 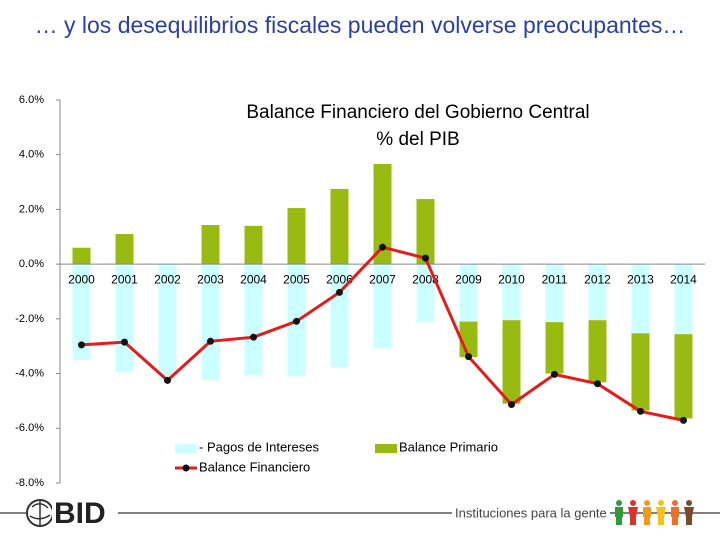 I want to click on x-tick-label: 2007, so click(x=382, y=279).